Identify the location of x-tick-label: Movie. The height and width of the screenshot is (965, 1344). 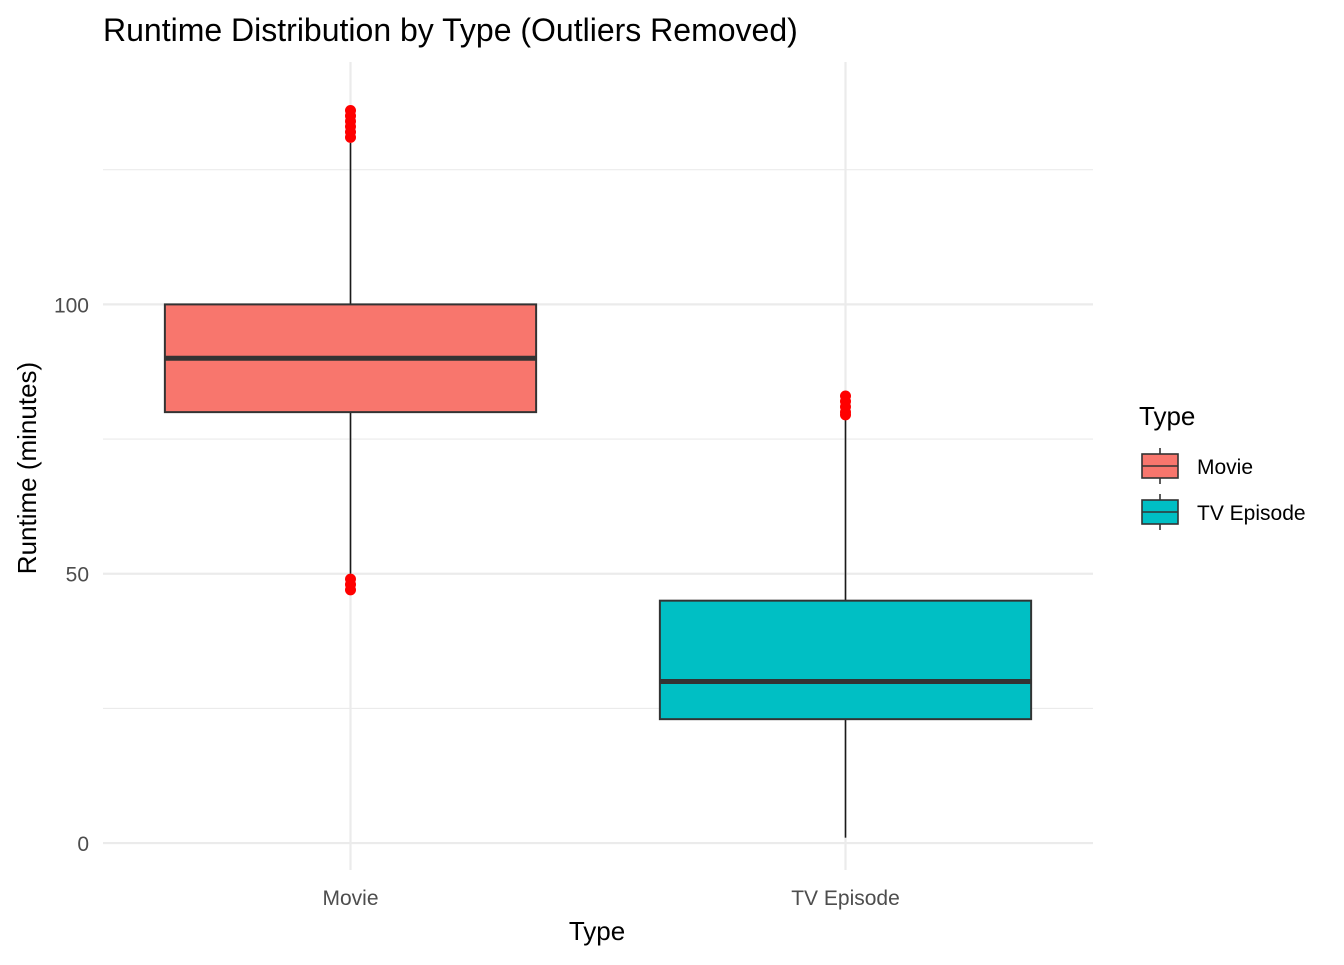
(350, 898).